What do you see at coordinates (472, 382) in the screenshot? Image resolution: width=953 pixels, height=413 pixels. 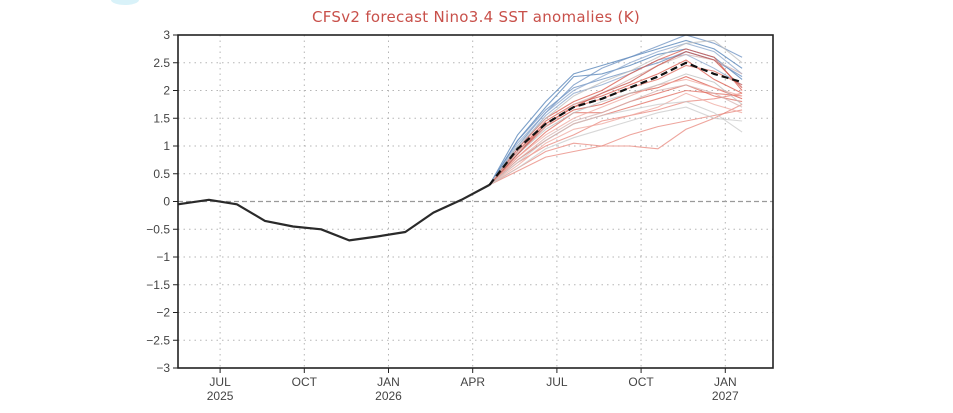 I see `x-tick-label: APR` at bounding box center [472, 382].